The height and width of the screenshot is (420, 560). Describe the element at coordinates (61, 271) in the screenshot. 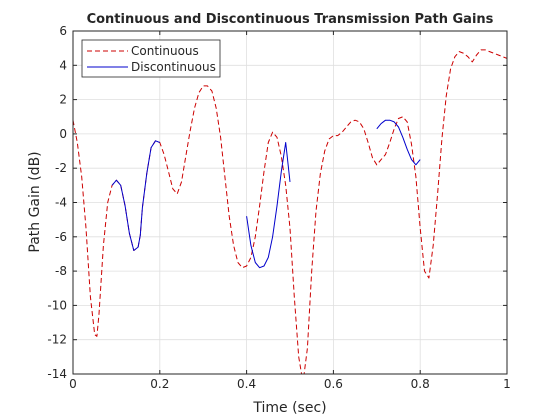

I see `y-tick-label: -8` at that location.